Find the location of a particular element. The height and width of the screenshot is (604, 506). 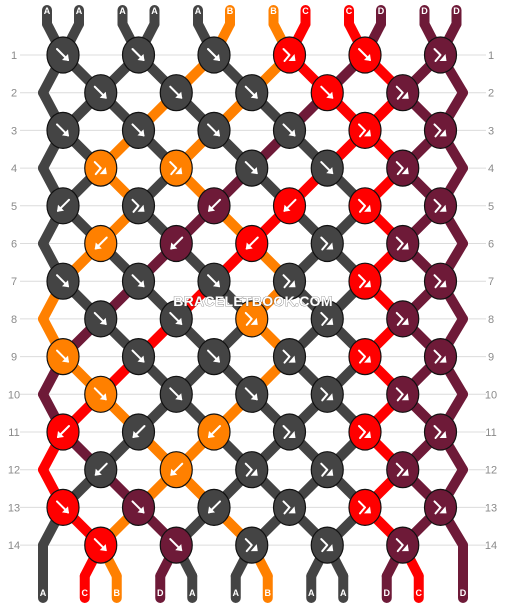

strand-label-top: A is located at coordinates (154, 11).